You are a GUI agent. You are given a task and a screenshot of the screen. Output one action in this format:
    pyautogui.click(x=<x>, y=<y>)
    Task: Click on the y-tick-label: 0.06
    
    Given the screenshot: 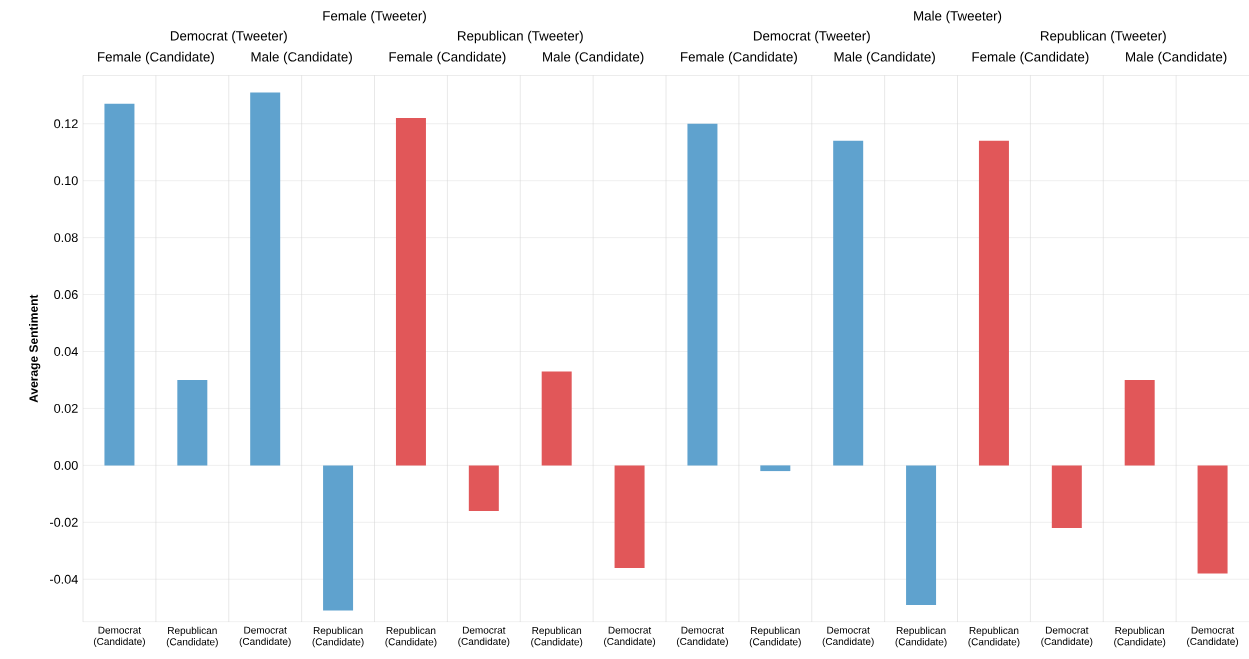 What is the action you would take?
    pyautogui.click(x=66, y=295)
    